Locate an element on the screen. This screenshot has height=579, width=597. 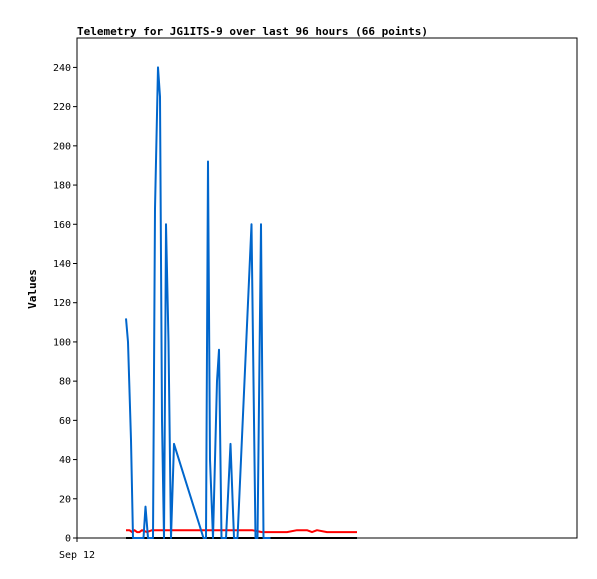
y-tick-label: 200 is located at coordinates (62, 146).